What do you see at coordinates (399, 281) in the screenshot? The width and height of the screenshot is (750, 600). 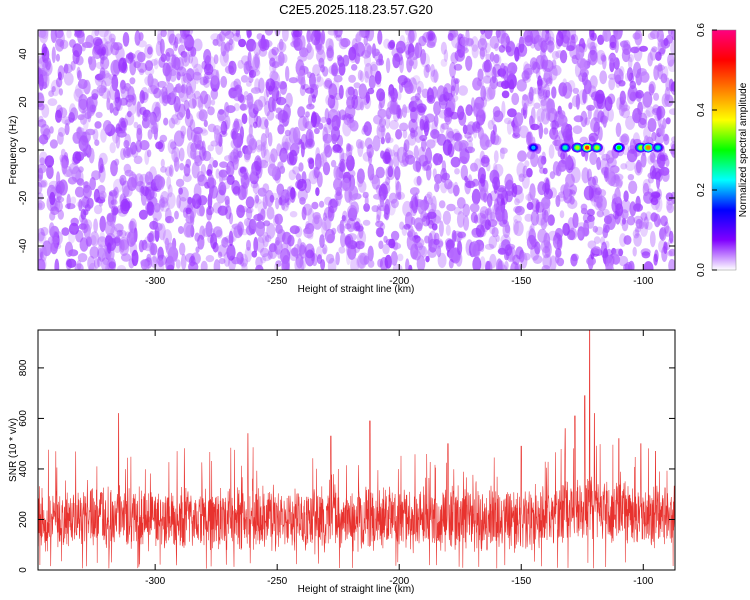 I see `x-tick-label: -200` at bounding box center [399, 281].